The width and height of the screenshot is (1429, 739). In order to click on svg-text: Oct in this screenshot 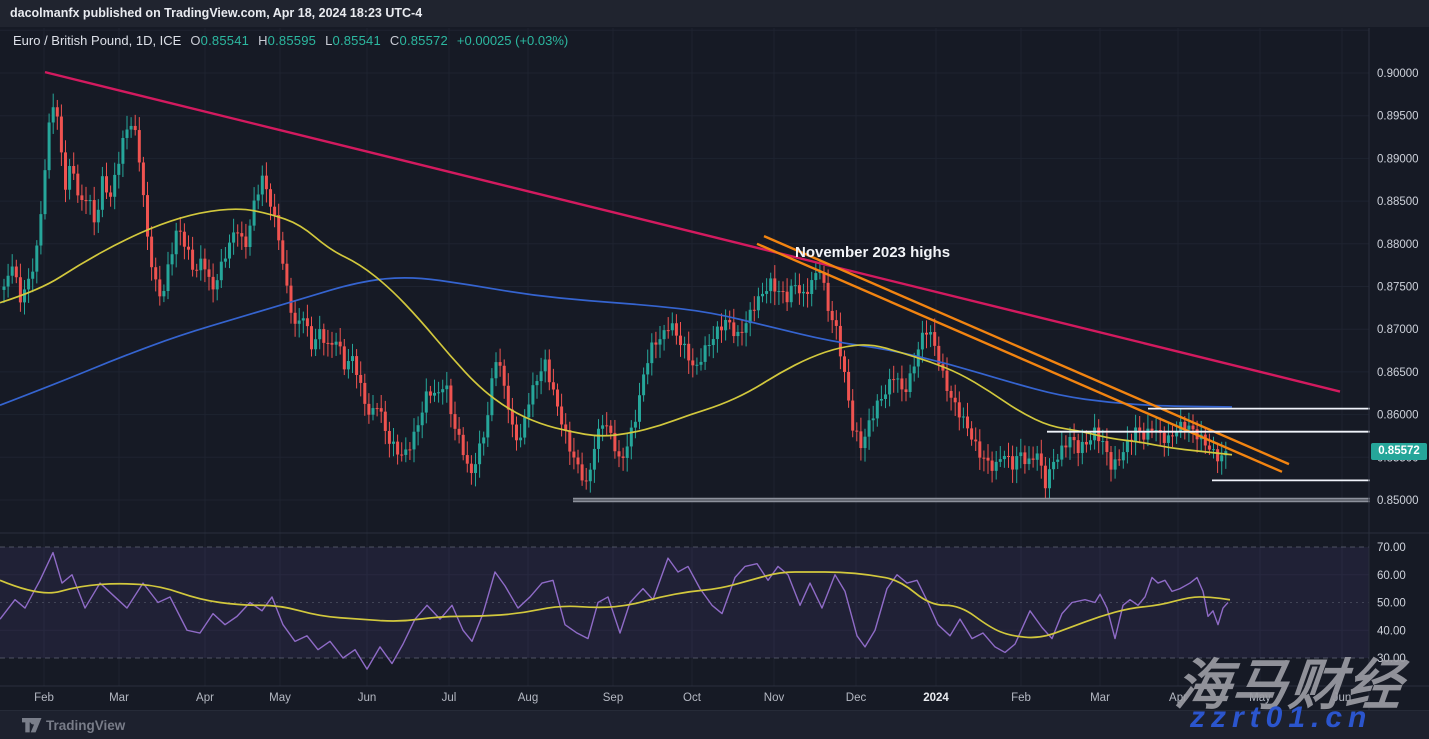, I will do `click(692, 698)`.